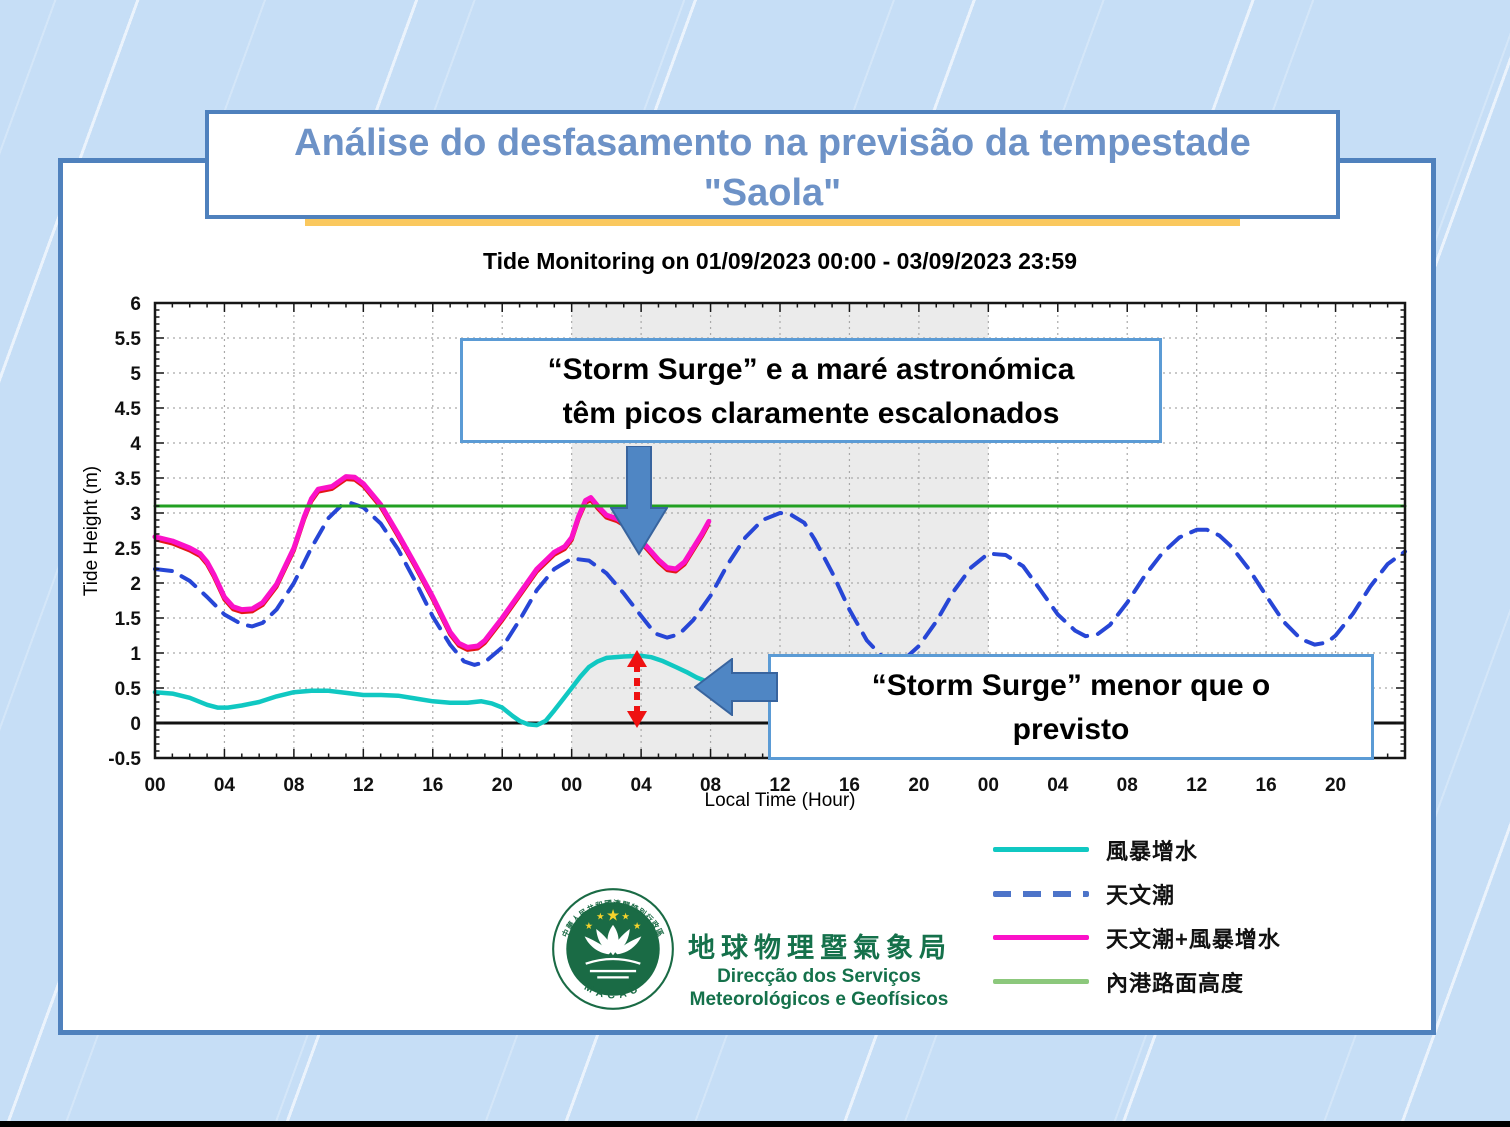 The image size is (1510, 1127). I want to click on slide-title-line2: "Saola", so click(772, 193).